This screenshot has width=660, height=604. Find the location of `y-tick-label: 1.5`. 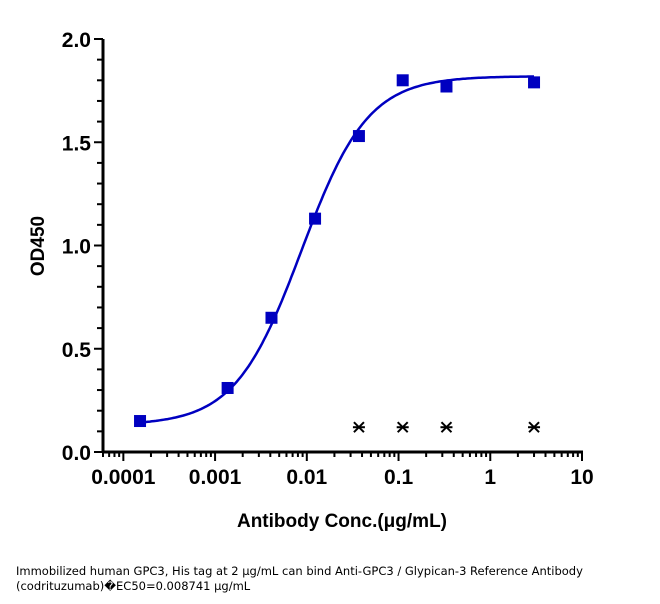

y-tick-label: 1.5 is located at coordinates (77, 143).